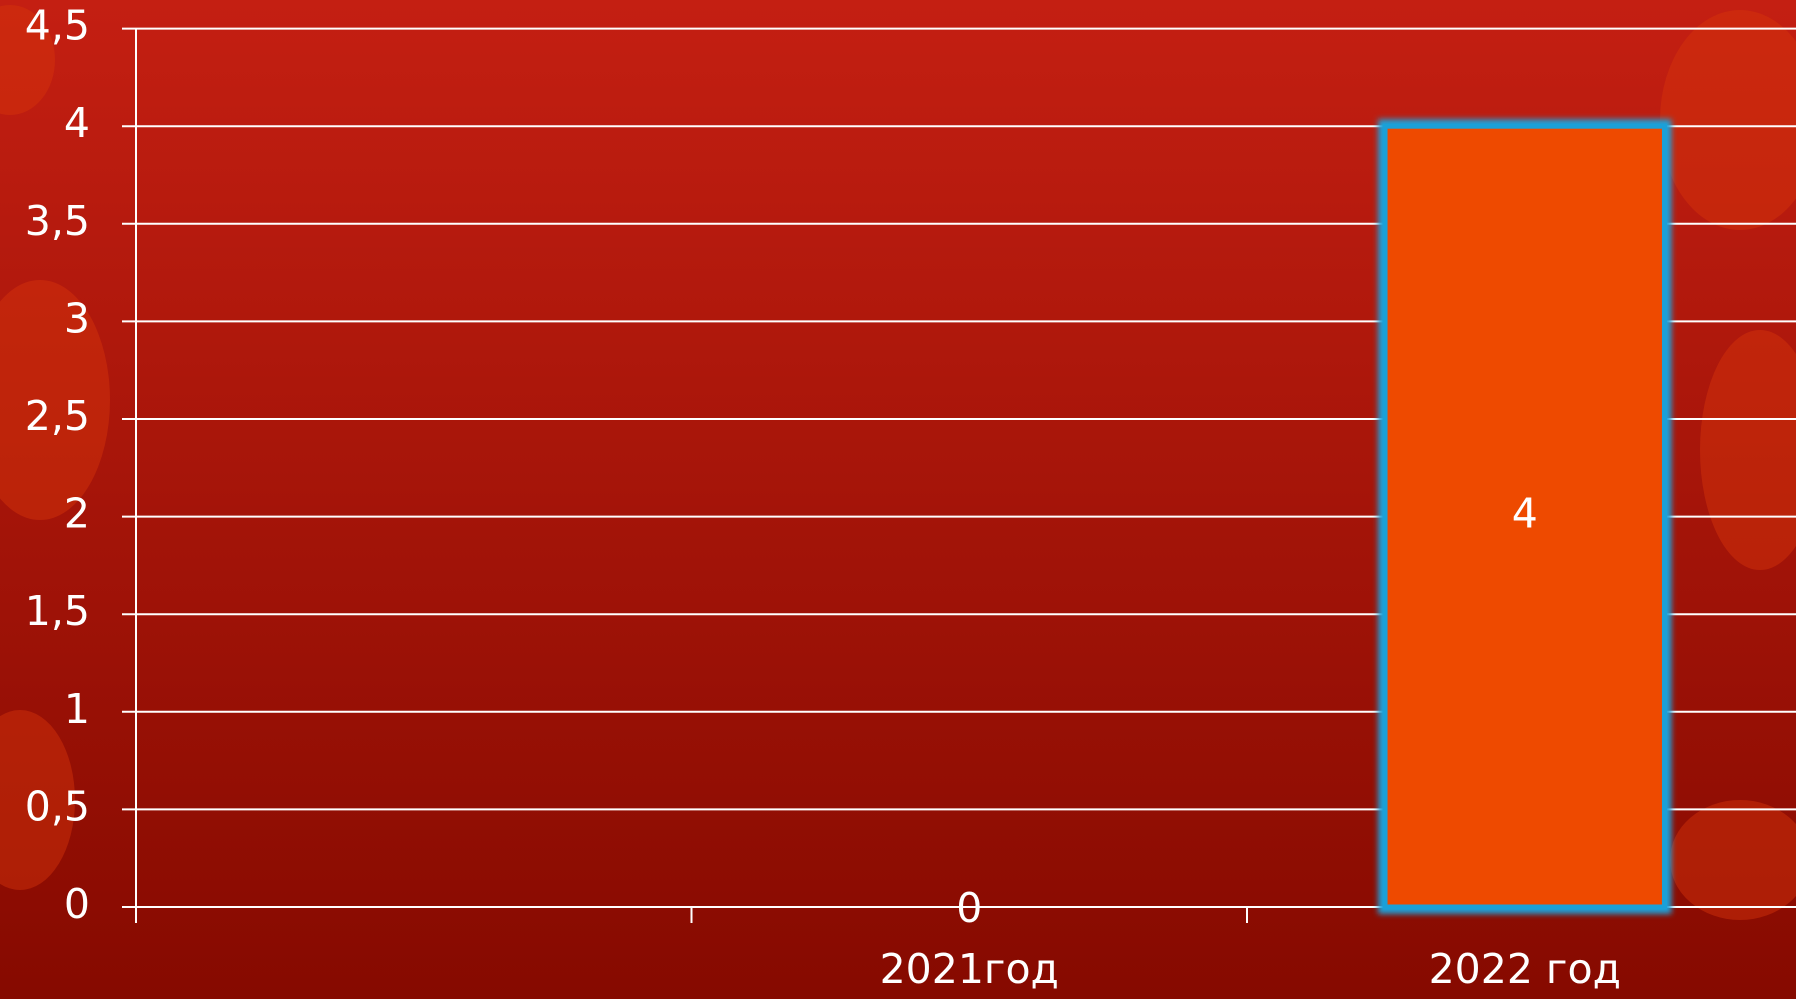 The image size is (1796, 999). I want to click on data-label: 4, so click(1525, 514).